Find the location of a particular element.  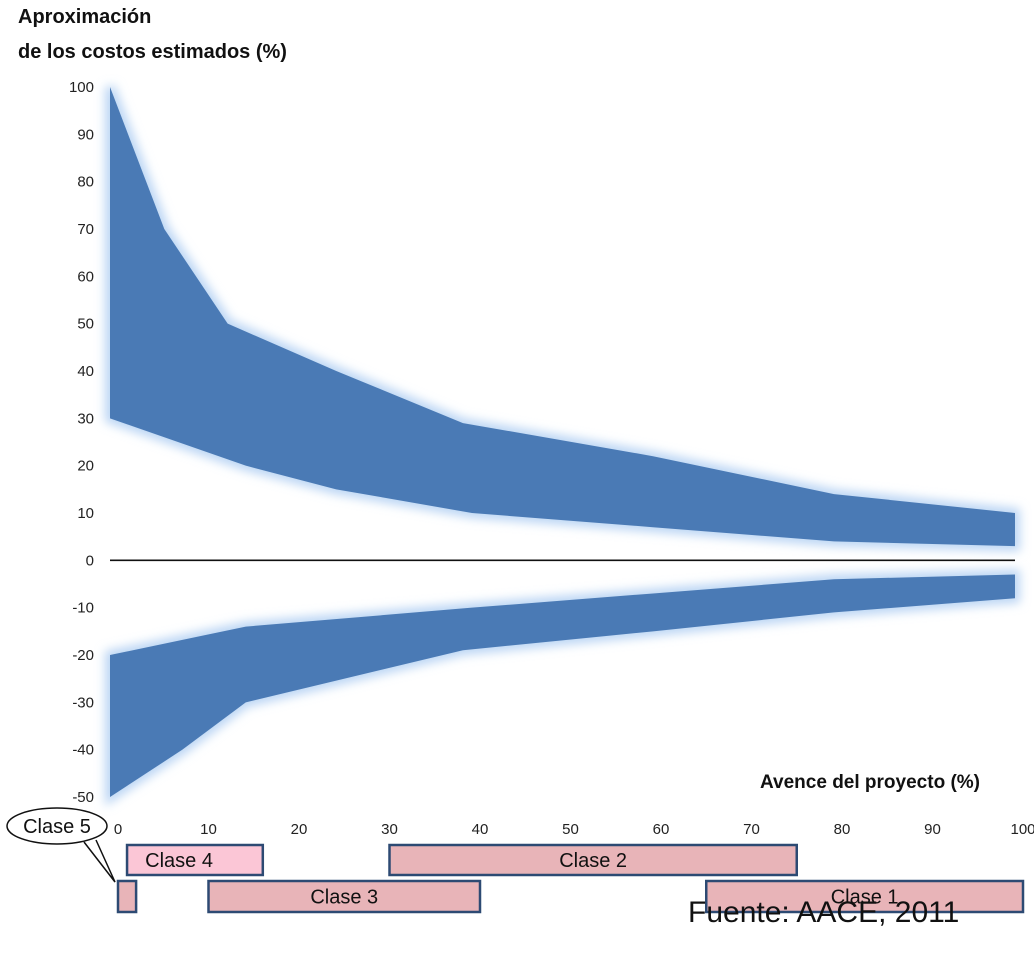

x-tick-label: 50 is located at coordinates (570, 829).